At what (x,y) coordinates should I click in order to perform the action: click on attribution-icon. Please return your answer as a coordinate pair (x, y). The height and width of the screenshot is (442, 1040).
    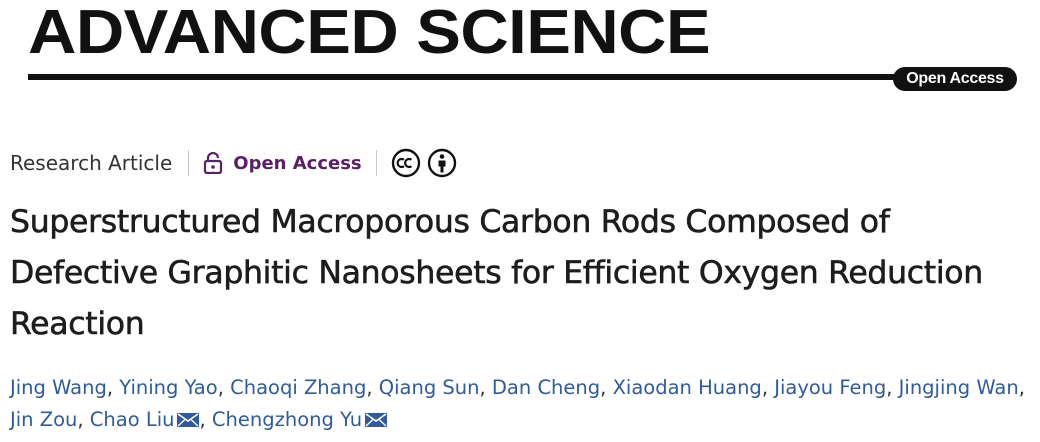
    Looking at the image, I should click on (442, 163).